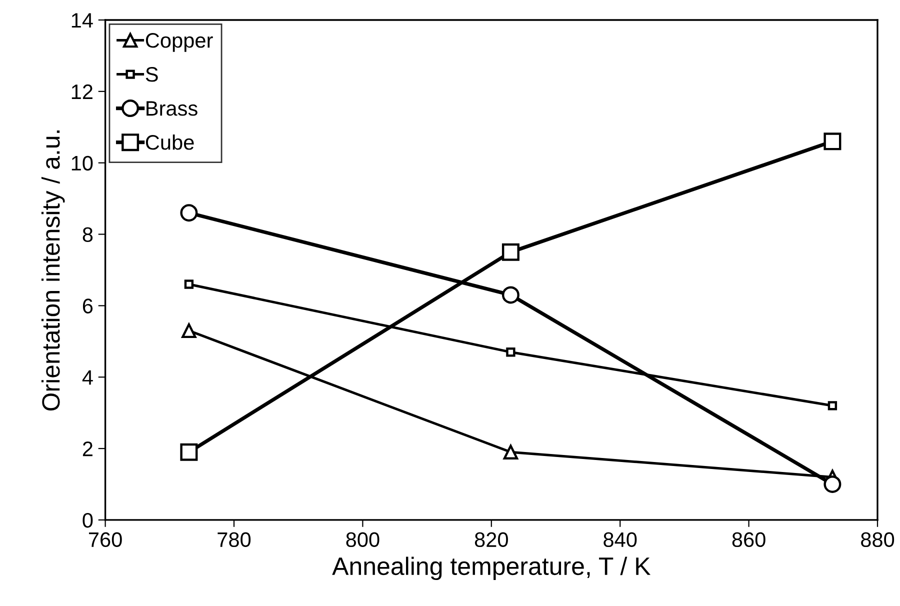  I want to click on y-tick-label: 12, so click(82, 91).